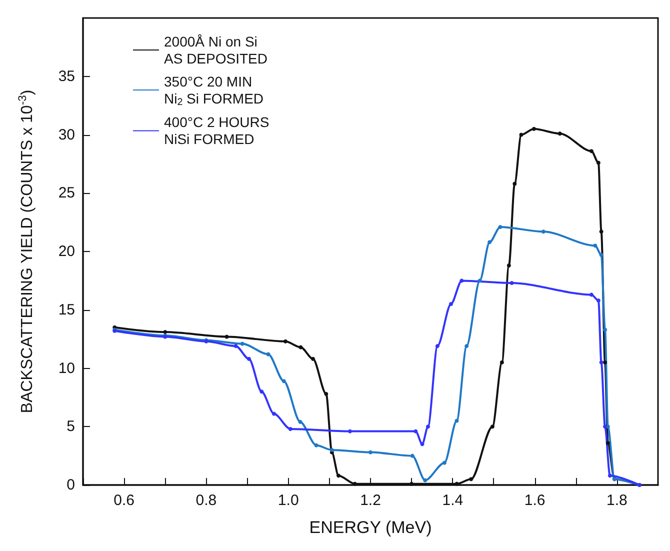 The width and height of the screenshot is (670, 551). What do you see at coordinates (370, 527) in the screenshot?
I see `x-axis-title: ENERGY (MeV)` at bounding box center [370, 527].